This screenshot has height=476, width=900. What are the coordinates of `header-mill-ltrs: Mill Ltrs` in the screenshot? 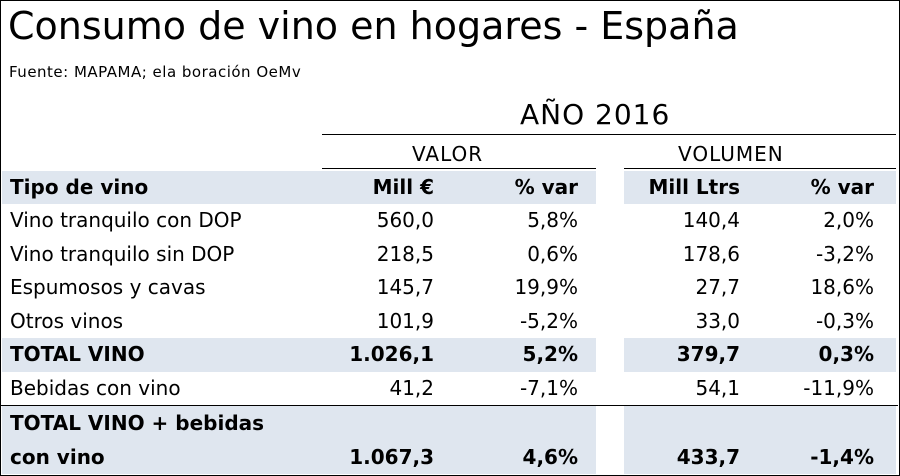 It's located at (694, 187).